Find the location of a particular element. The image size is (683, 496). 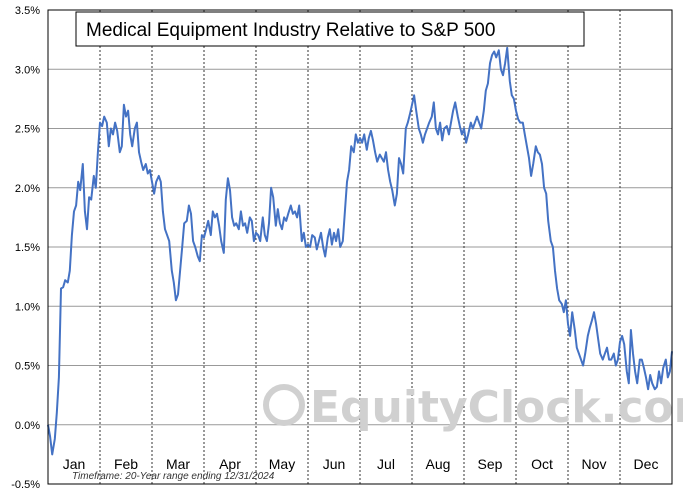

y-tick-label: 2.5% is located at coordinates (27, 130).